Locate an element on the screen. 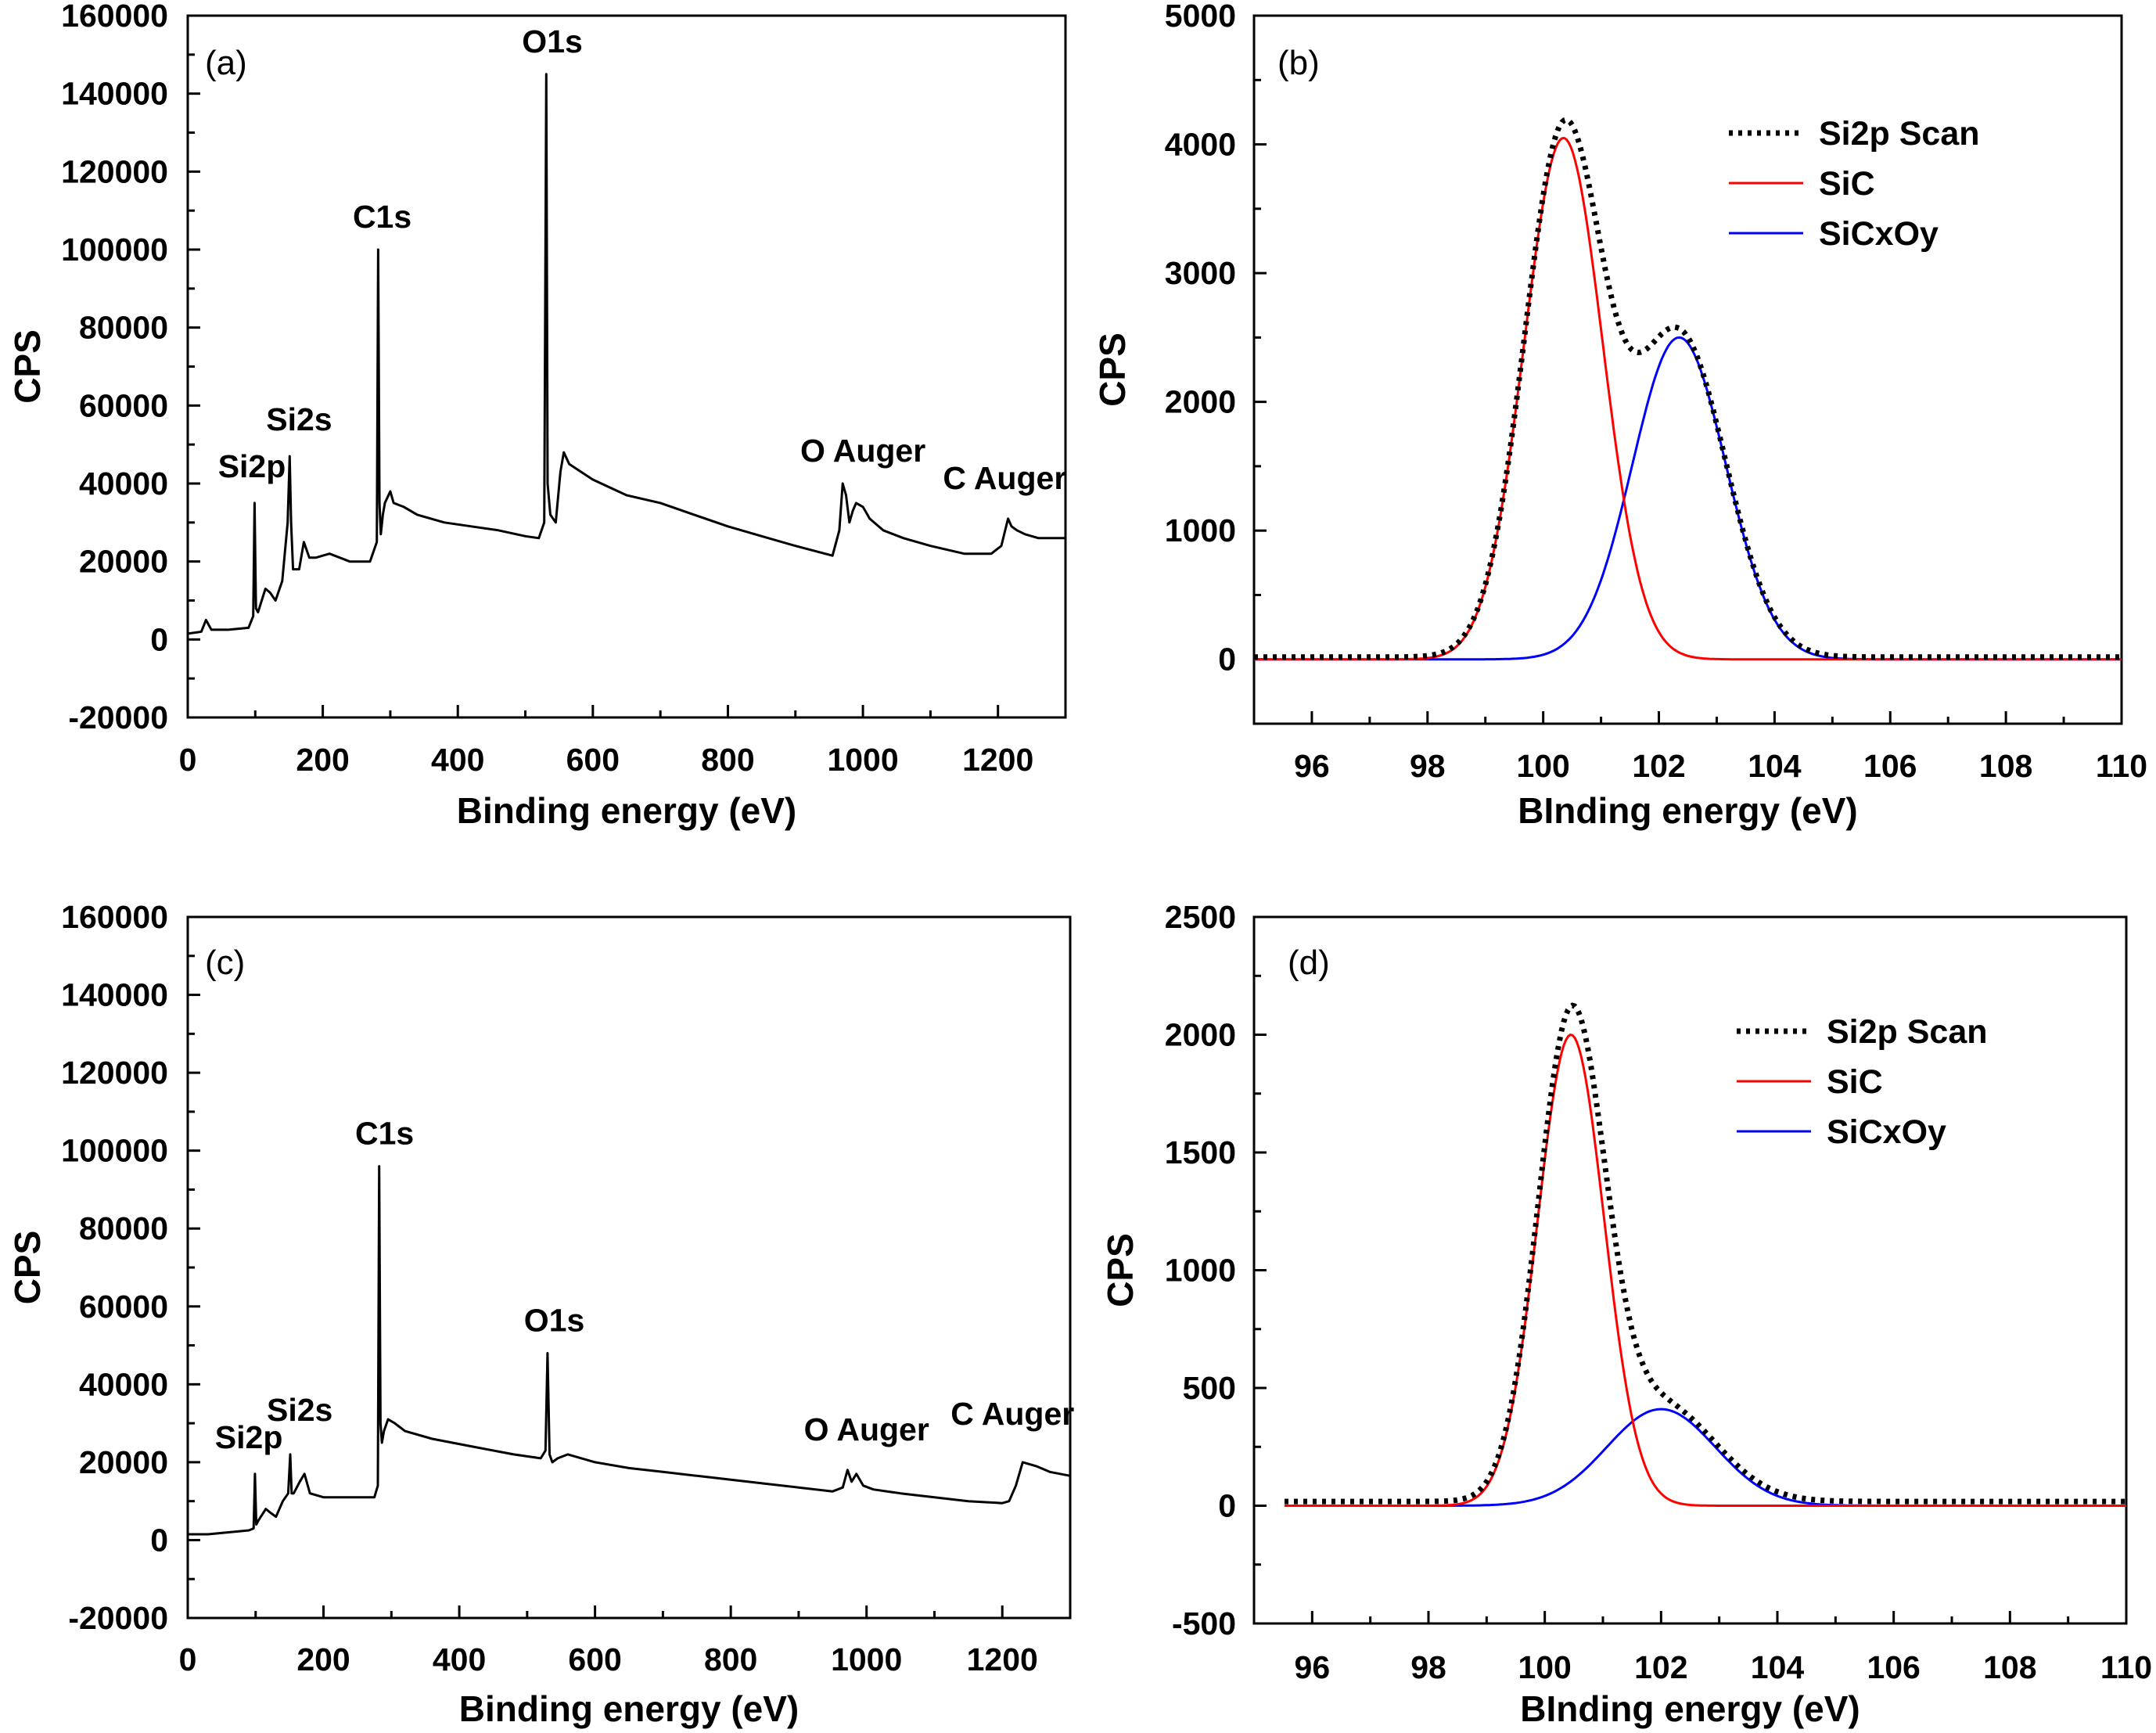 The width and height of the screenshot is (2156, 1733). y-tick-label: 4000 is located at coordinates (1200, 145).